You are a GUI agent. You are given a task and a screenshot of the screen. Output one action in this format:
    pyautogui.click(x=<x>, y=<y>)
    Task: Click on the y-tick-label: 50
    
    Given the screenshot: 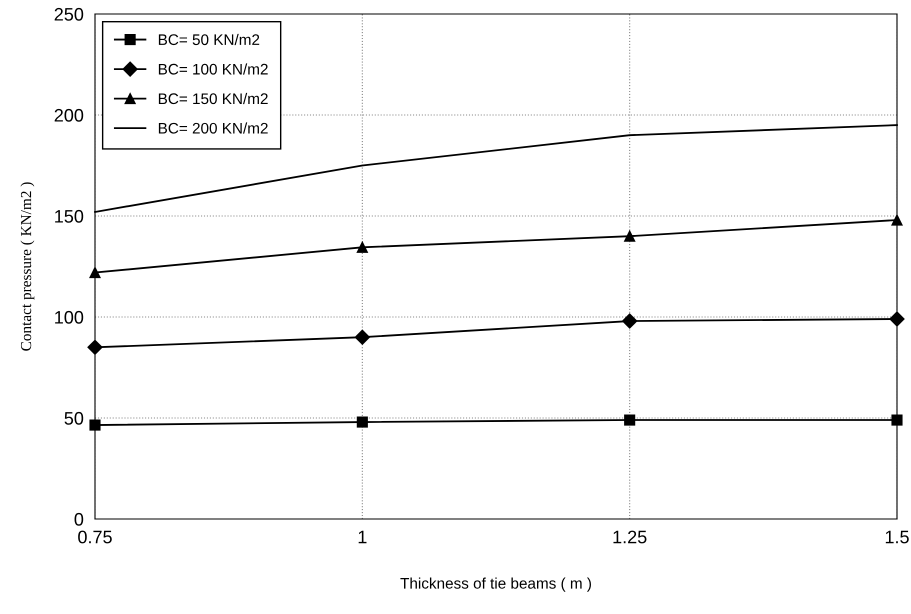 What is the action you would take?
    pyautogui.click(x=74, y=418)
    